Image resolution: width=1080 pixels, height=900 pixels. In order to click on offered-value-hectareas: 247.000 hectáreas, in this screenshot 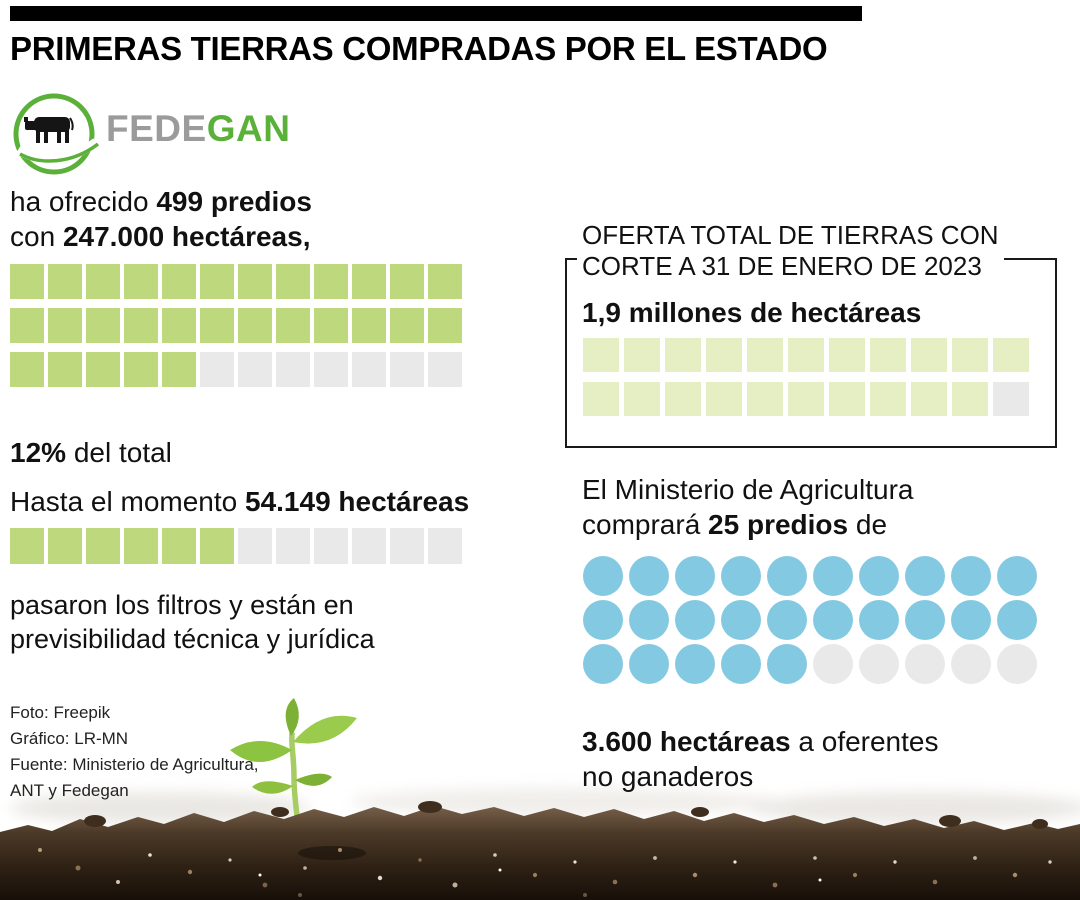, I will do `click(186, 236)`.